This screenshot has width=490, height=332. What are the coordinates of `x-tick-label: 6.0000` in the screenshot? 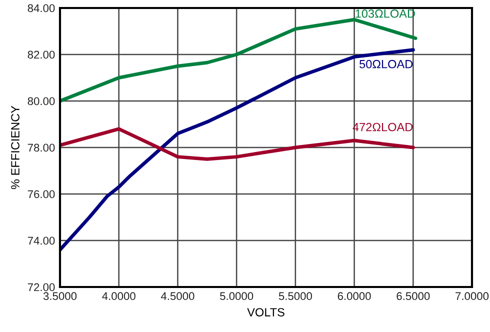 It's located at (354, 296).